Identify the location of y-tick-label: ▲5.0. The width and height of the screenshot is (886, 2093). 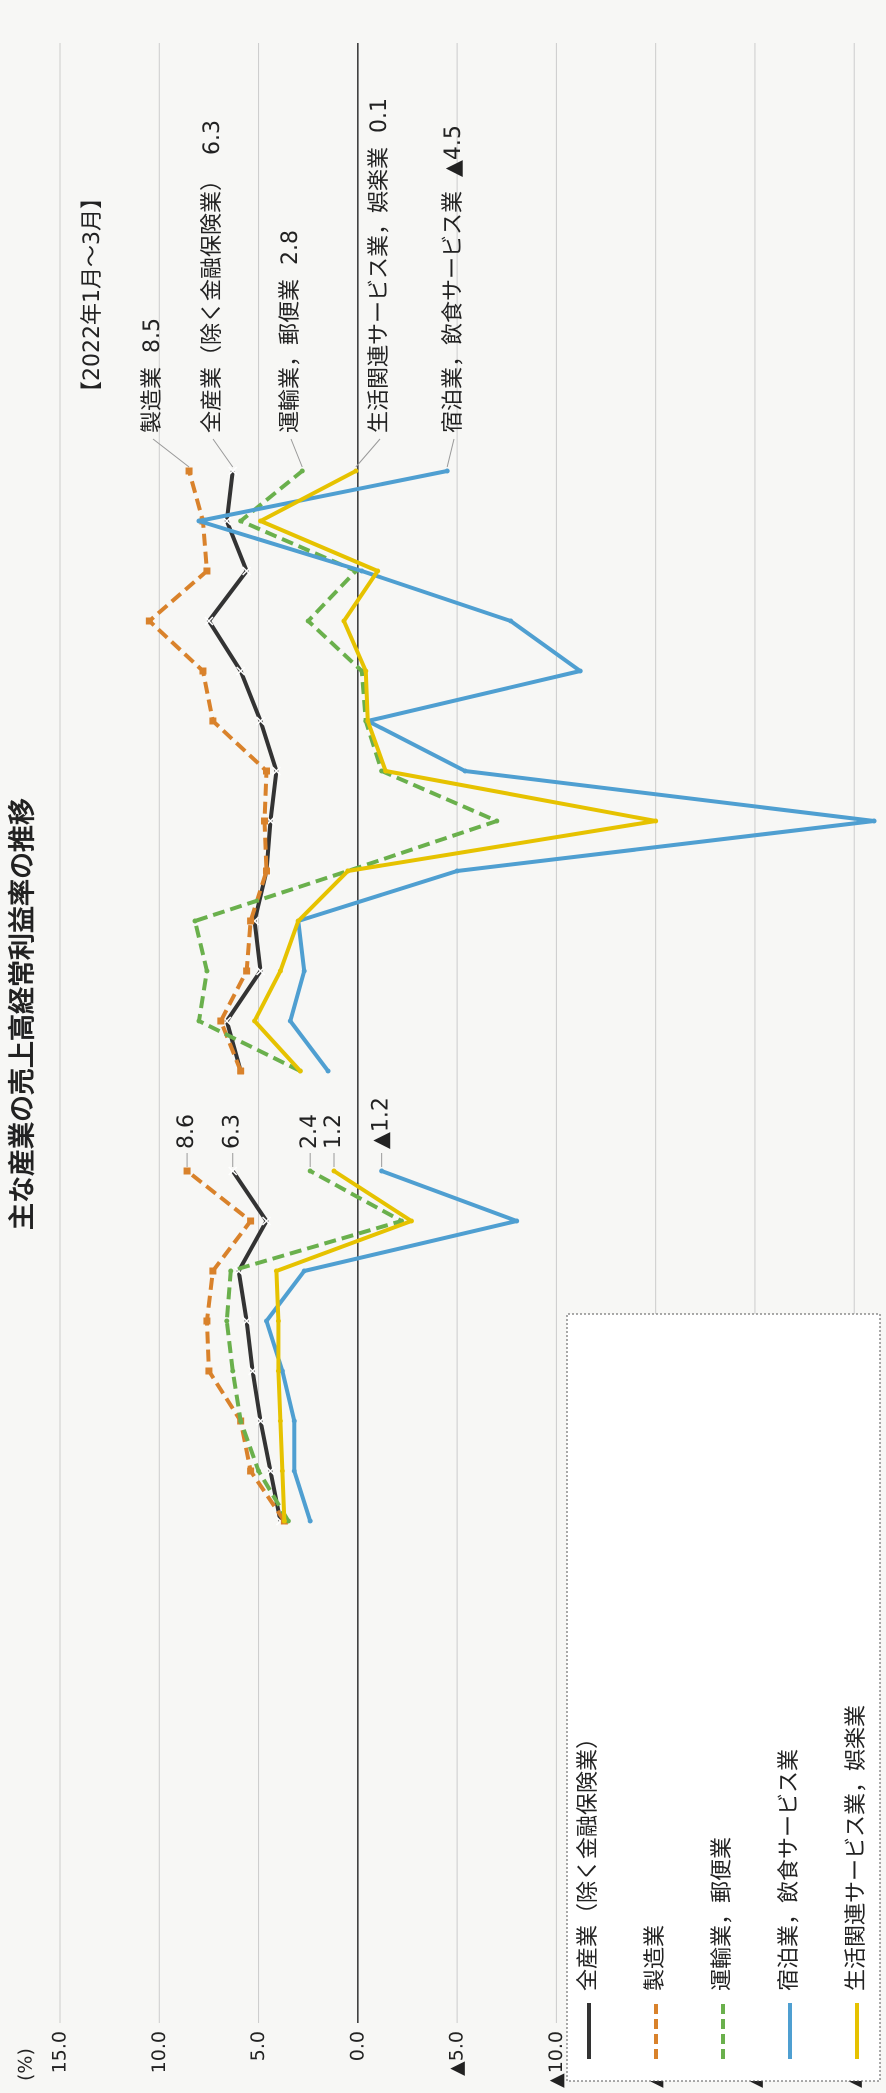
(457, 2053).